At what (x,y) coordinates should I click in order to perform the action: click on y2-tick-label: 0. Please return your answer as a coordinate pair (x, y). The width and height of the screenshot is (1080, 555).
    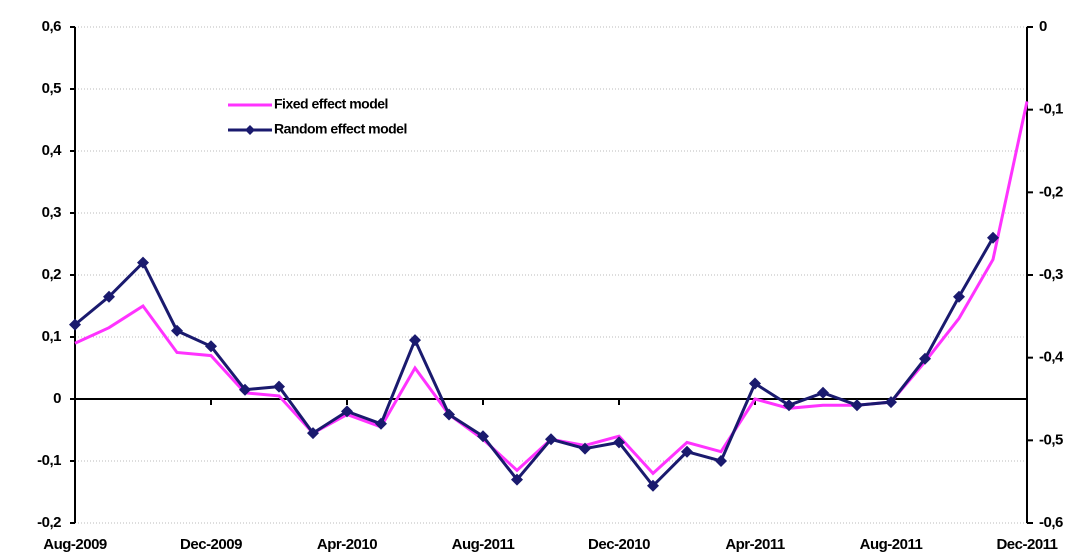
    Looking at the image, I should click on (1043, 26).